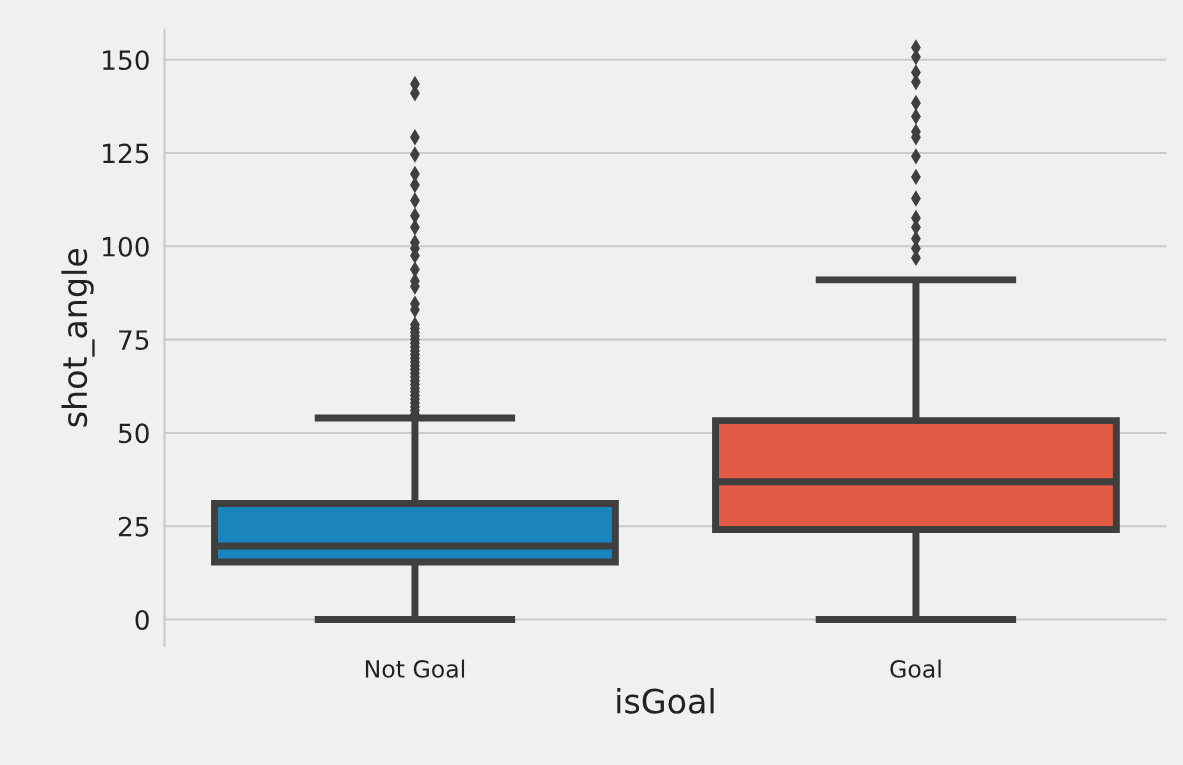 This screenshot has height=765, width=1183. What do you see at coordinates (126, 60) in the screenshot?
I see `y-tick-label: 150` at bounding box center [126, 60].